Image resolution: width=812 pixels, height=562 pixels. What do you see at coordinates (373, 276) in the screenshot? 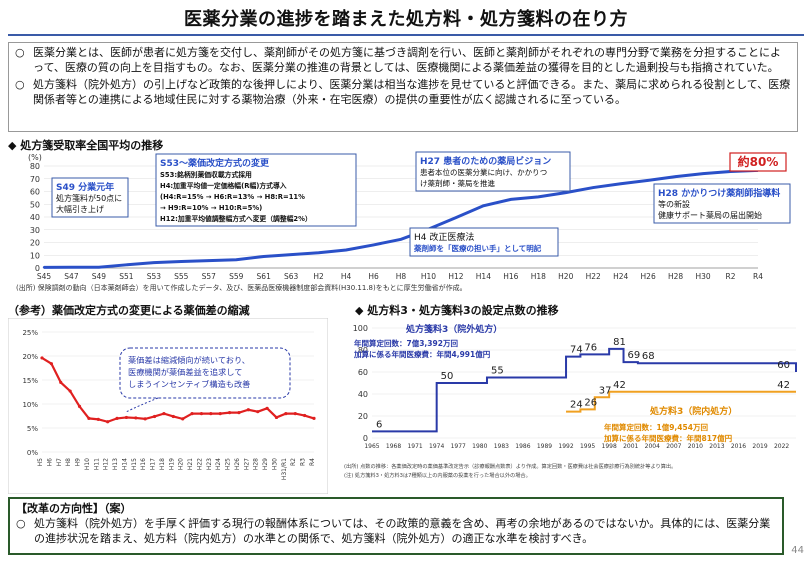
I see `x-tick-label: H6` at bounding box center [373, 276].